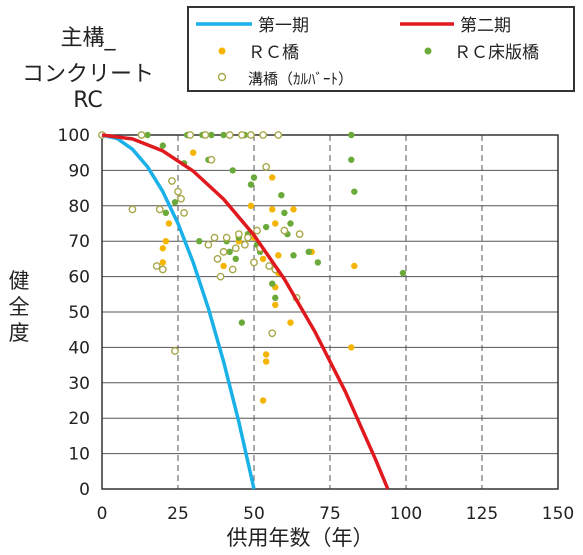 The image size is (583, 555). Describe the element at coordinates (273, 53) in the screenshot. I see `legend-label: ＲＣ橋` at that location.